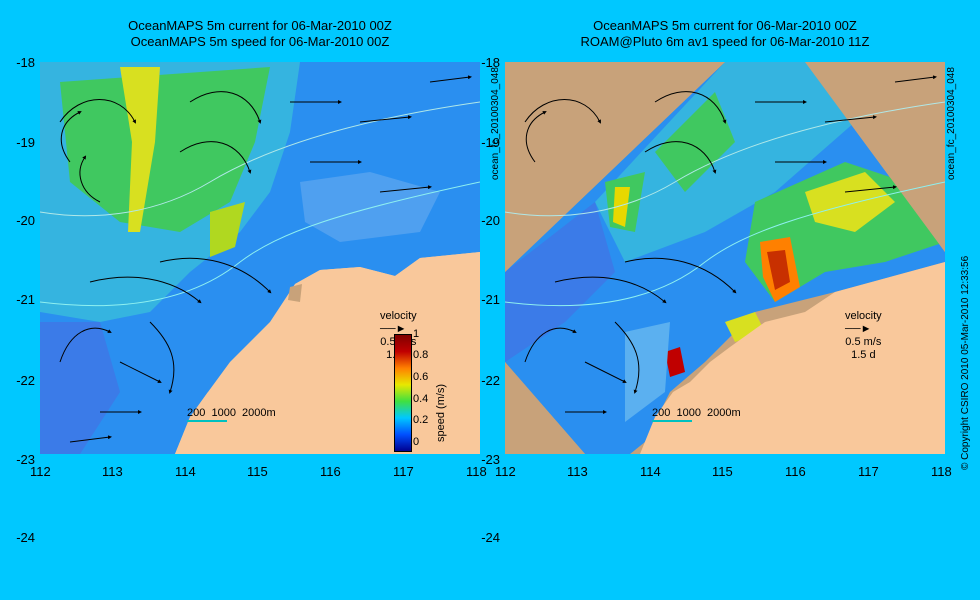 The image size is (980, 600). What do you see at coordinates (421, 399) in the screenshot?
I see `colorbar-tick-0.4: 0.4` at bounding box center [421, 399].